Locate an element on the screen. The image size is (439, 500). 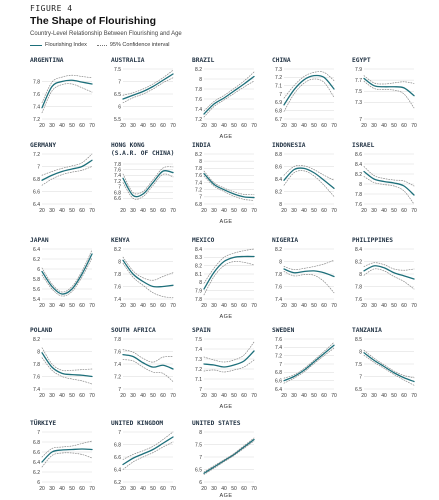
x-tick-4-2: 40 is located at coordinates (384, 126).